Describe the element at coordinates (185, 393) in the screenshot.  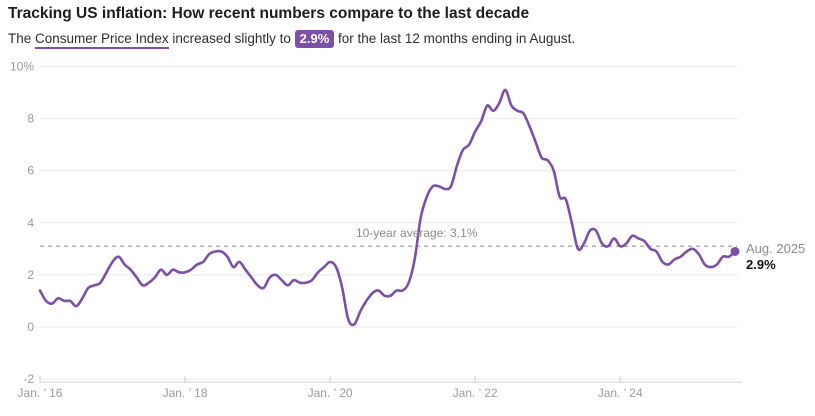
I see `x-axis-tick-label: Jan. ’ 18` at that location.